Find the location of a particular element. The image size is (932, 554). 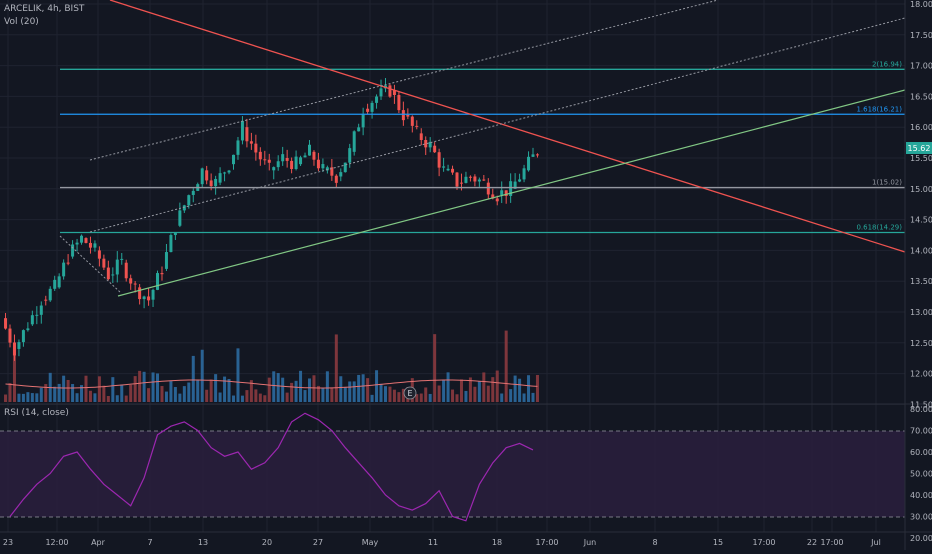

rsi-series-line is located at coordinates (271, 467).